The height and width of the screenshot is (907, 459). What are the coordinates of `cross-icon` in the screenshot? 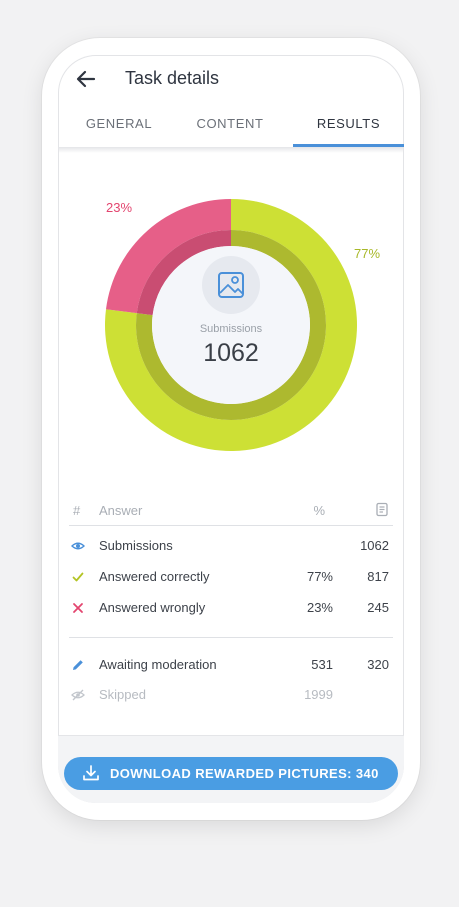 It's located at (78, 608).